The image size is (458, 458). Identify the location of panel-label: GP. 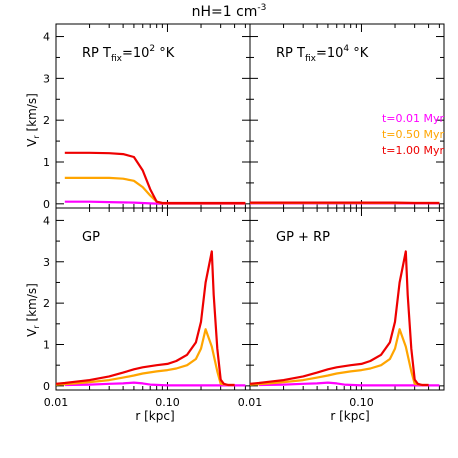
(91, 237).